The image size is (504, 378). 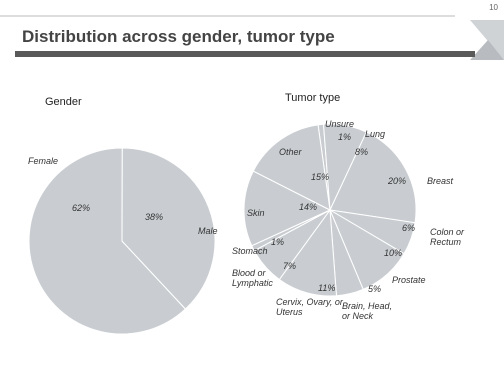 What do you see at coordinates (252, 278) in the screenshot?
I see `slice-label: Blood or Lymphatic` at bounding box center [252, 278].